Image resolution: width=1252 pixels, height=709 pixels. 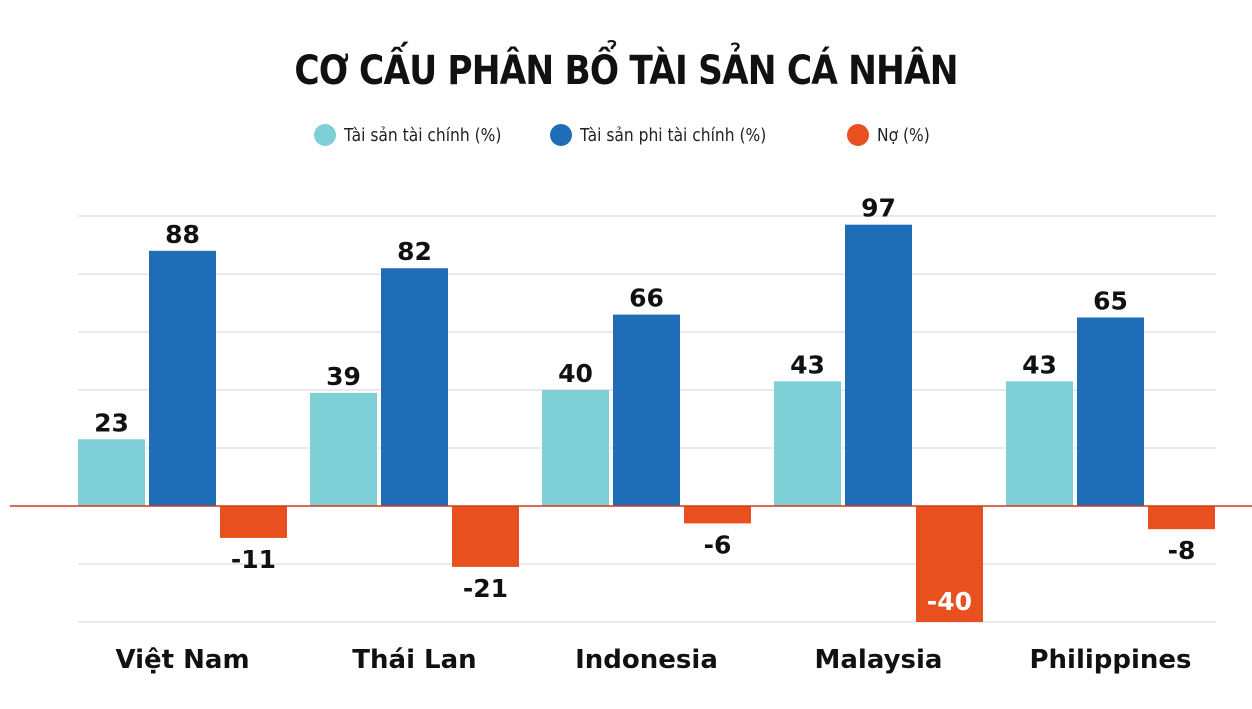 I want to click on category-label: Philippines, so click(x=1110, y=660).